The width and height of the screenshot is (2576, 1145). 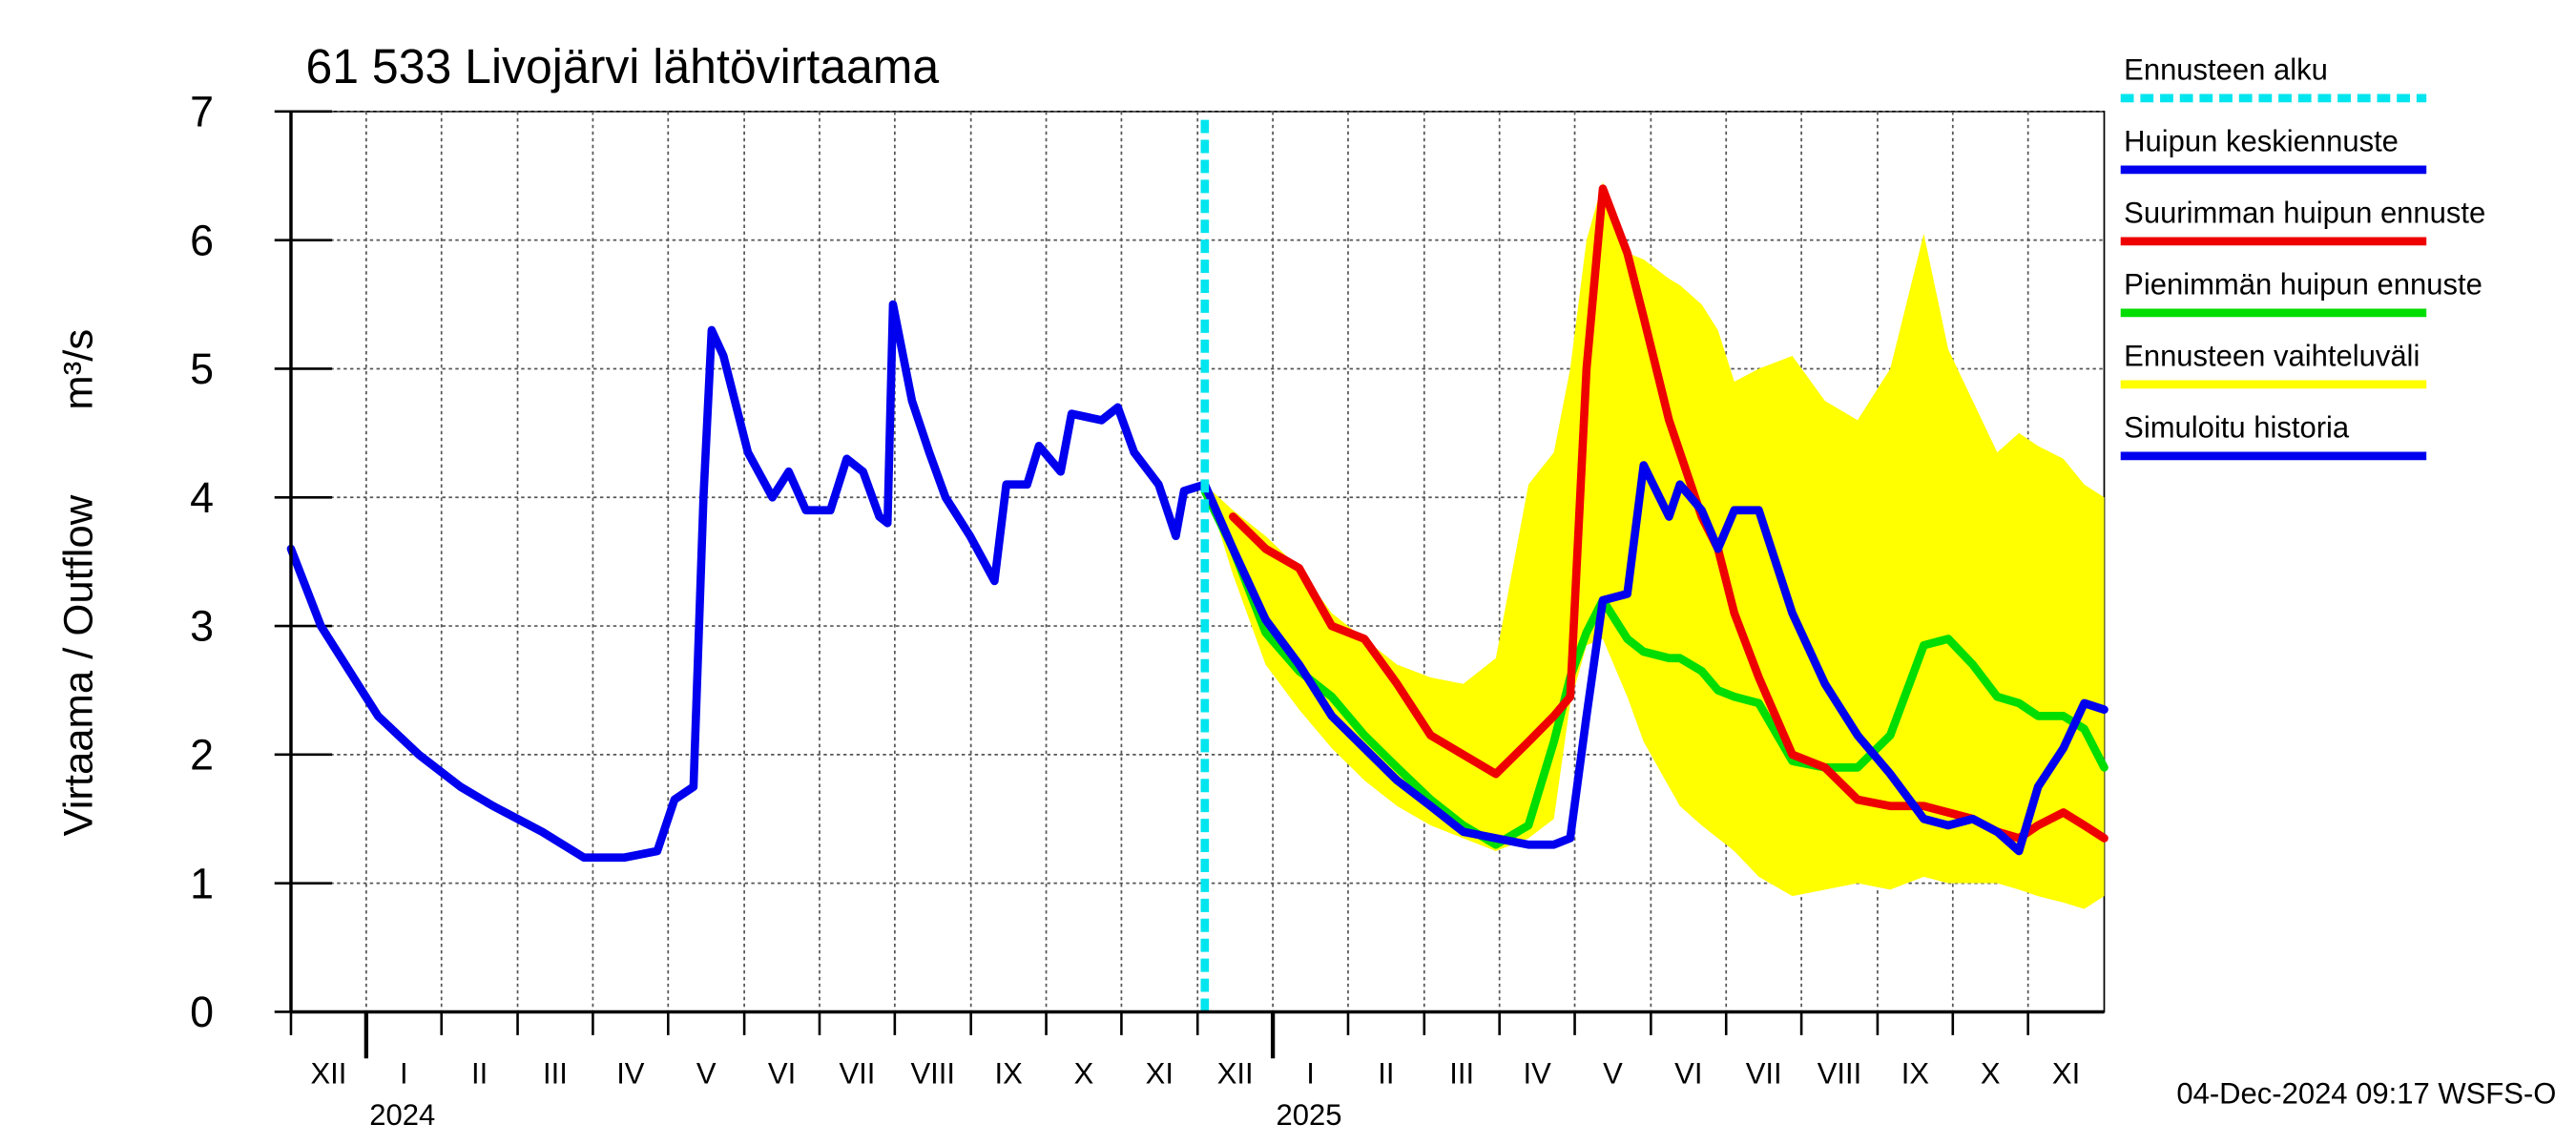 What do you see at coordinates (202, 240) in the screenshot?
I see `y-tick-label: 6` at bounding box center [202, 240].